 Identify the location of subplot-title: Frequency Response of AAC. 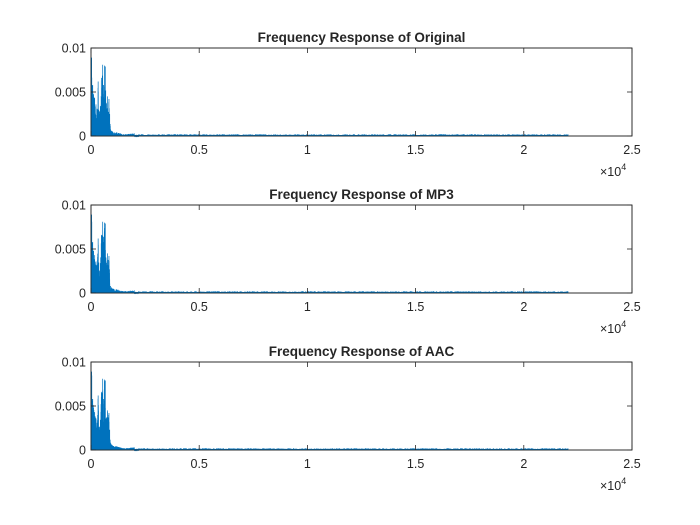
(362, 351).